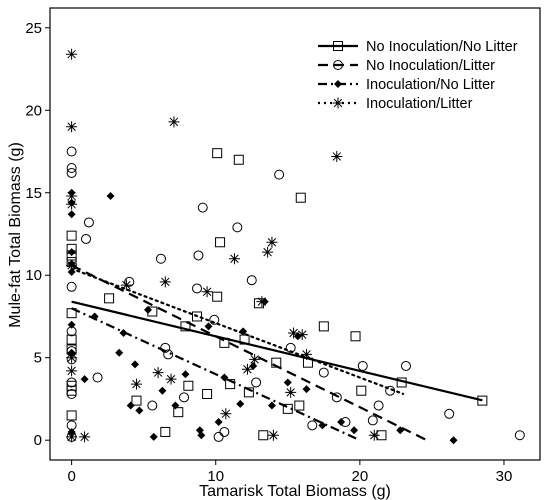  What do you see at coordinates (33, 110) in the screenshot?
I see `y-tick-label: 20` at bounding box center [33, 110].